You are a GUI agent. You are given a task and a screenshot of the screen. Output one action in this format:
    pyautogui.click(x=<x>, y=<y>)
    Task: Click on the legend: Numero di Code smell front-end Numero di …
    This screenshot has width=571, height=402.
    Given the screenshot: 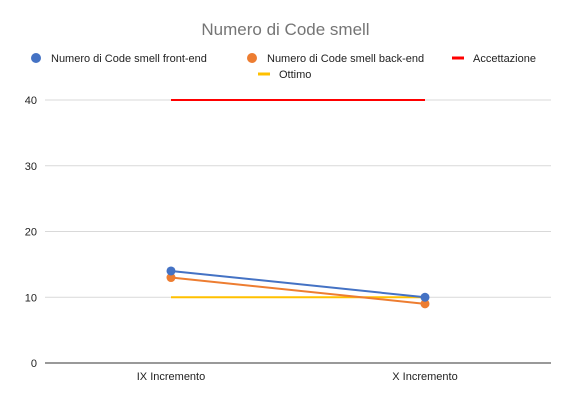 What is the action you would take?
    pyautogui.click(x=283, y=67)
    